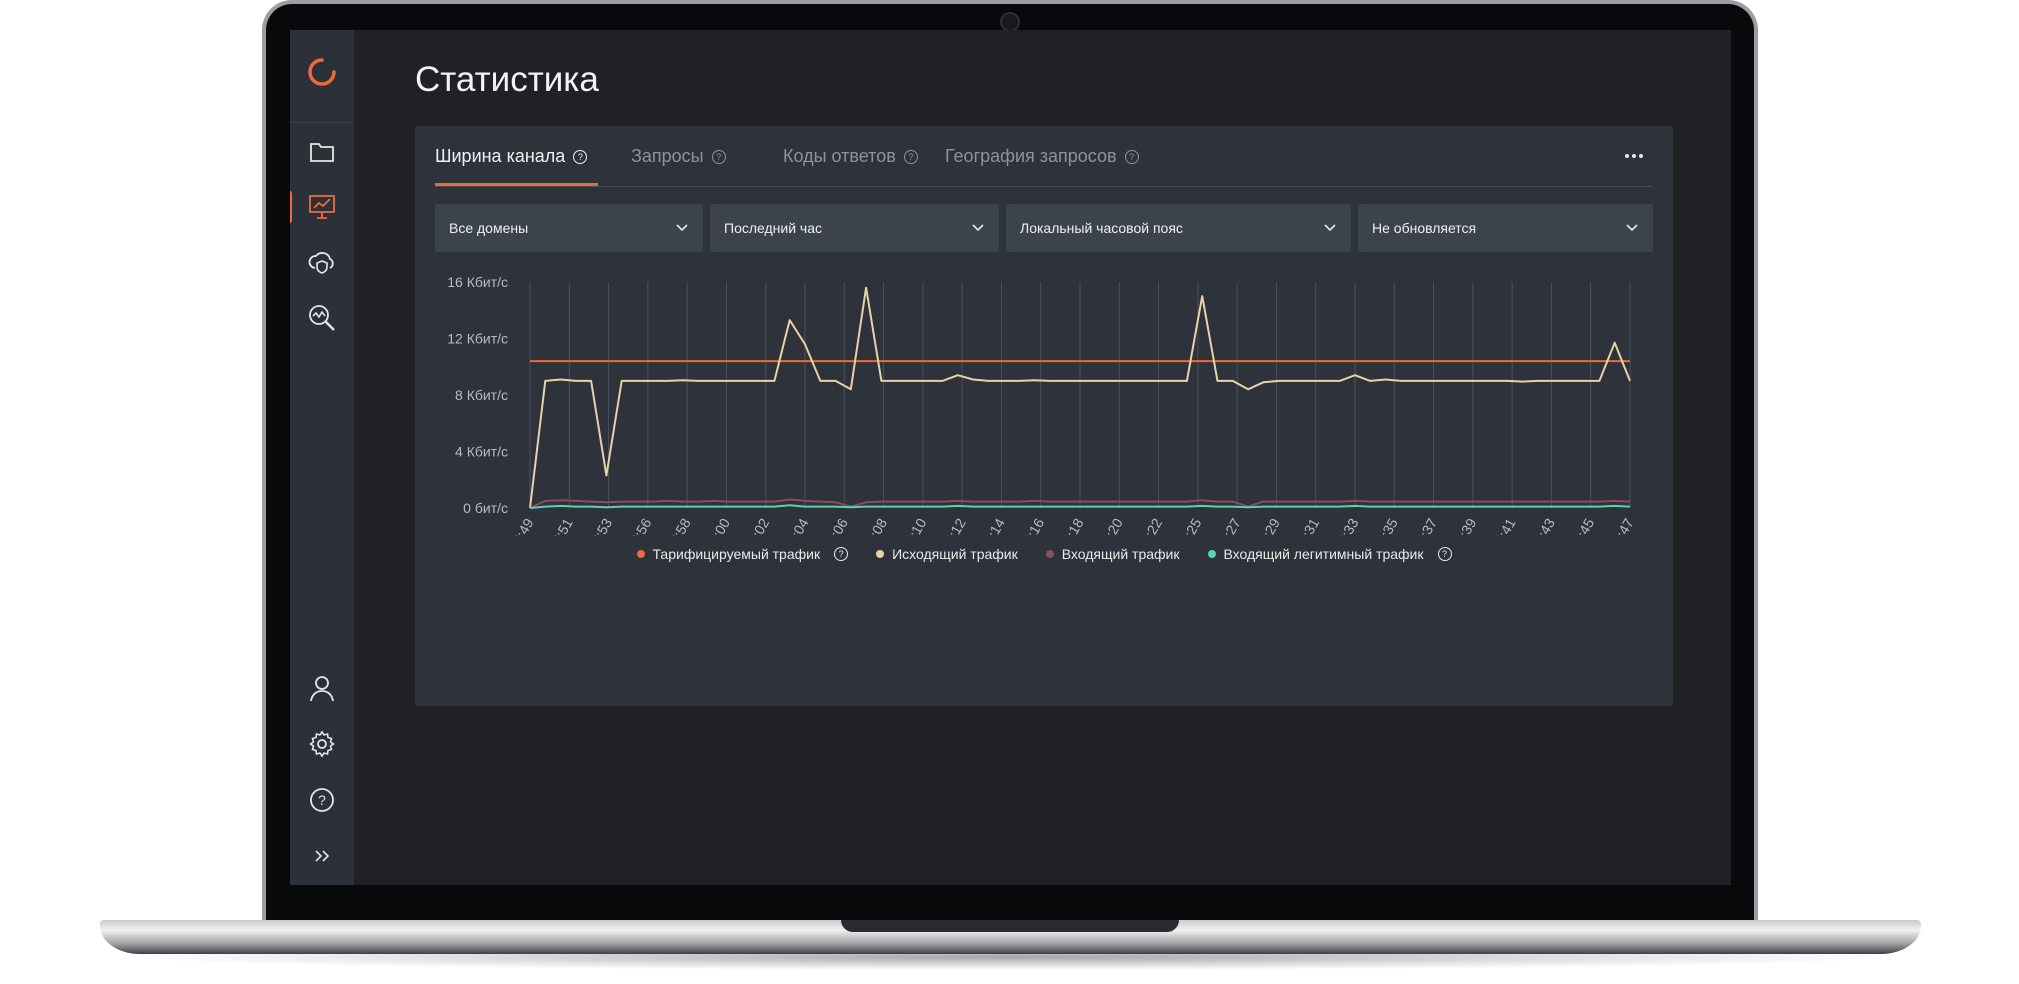  I want to click on user-icon, so click(322, 688).